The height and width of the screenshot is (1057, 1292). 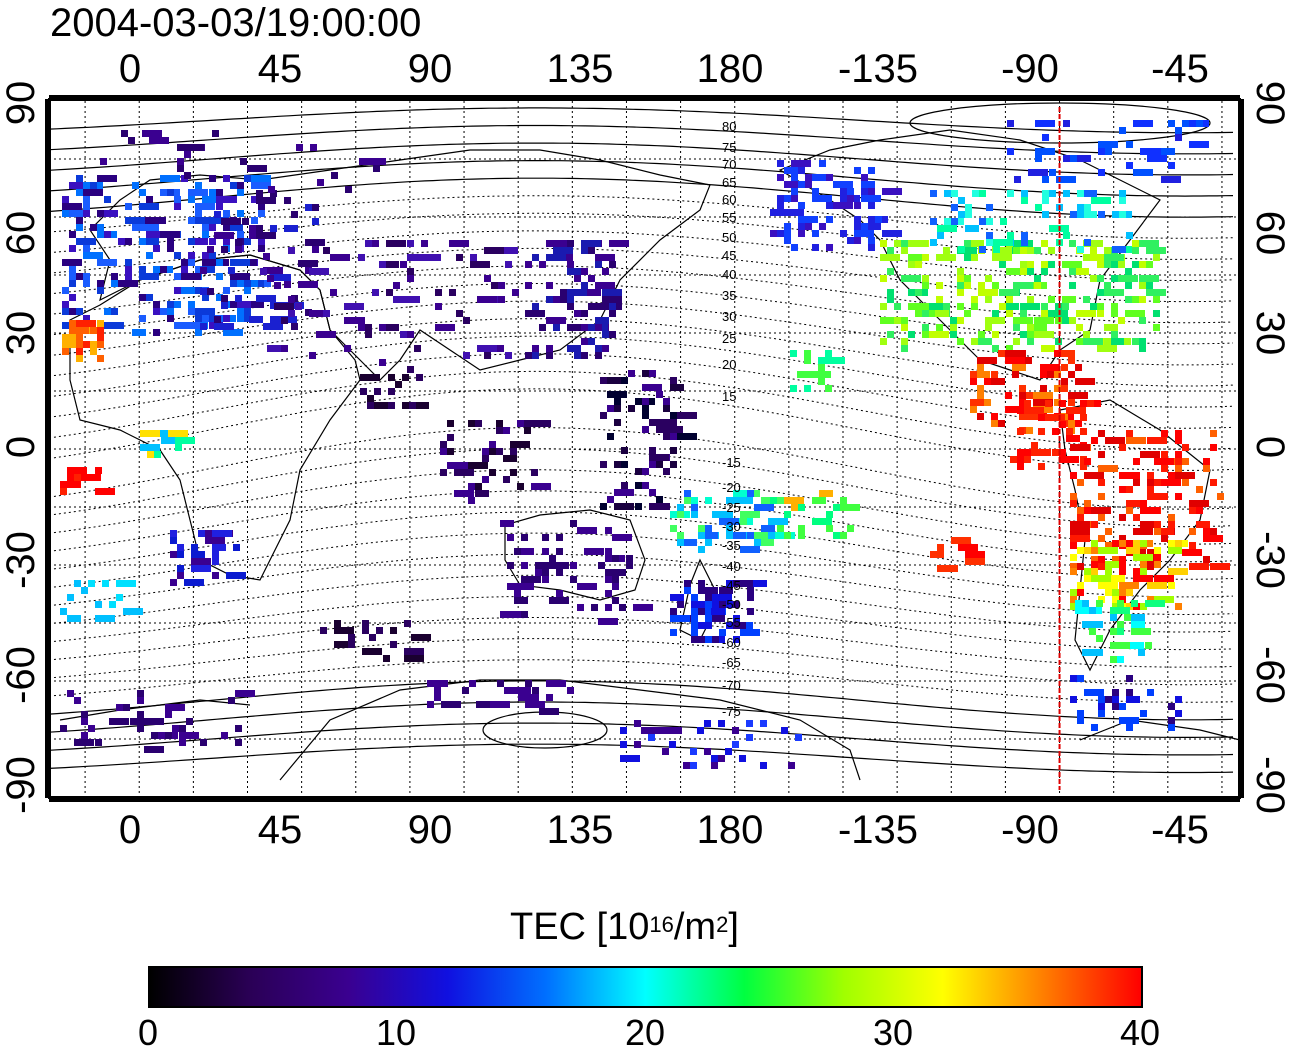 What do you see at coordinates (731, 604) in the screenshot?
I see `contour-label-minus50: -50` at bounding box center [731, 604].